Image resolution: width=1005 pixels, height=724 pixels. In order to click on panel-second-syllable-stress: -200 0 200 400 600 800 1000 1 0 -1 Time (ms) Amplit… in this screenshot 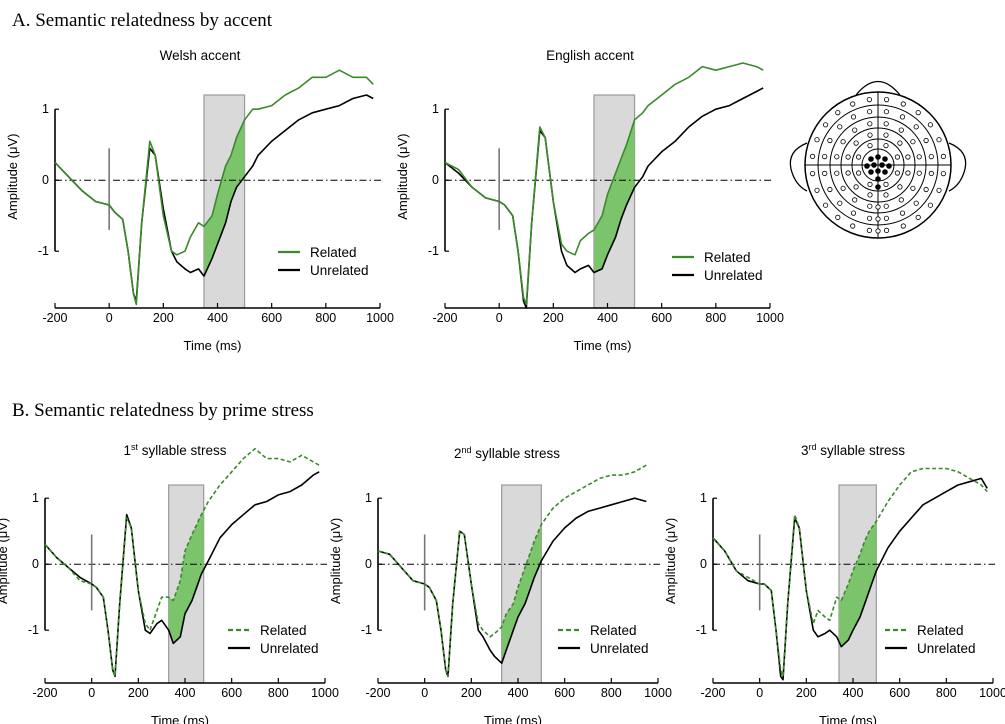, I will do `click(500, 584)`.